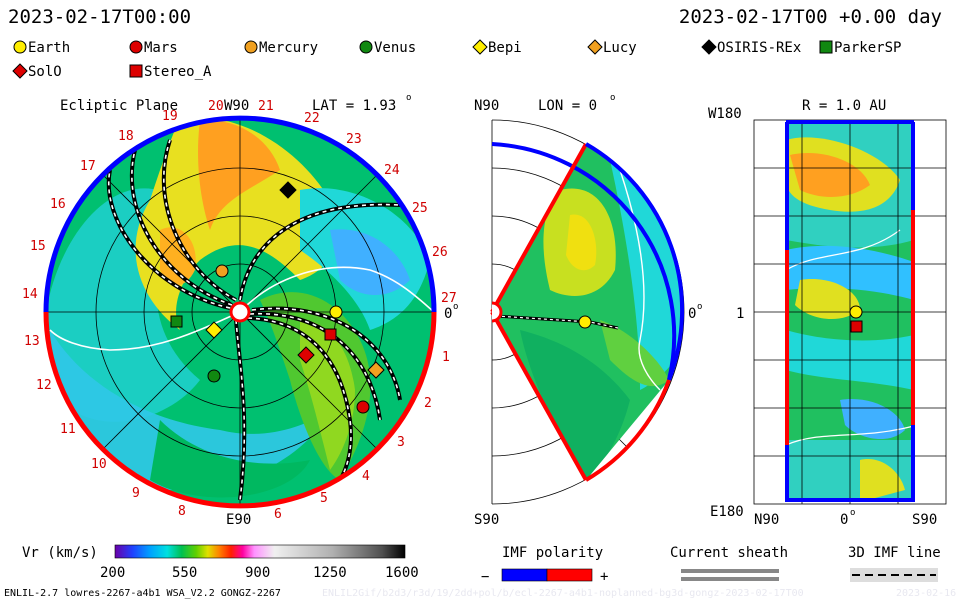 The image size is (960, 600). What do you see at coordinates (926, 593) in the screenshot?
I see `footer-right-date: 2023-02-16` at bounding box center [926, 593].